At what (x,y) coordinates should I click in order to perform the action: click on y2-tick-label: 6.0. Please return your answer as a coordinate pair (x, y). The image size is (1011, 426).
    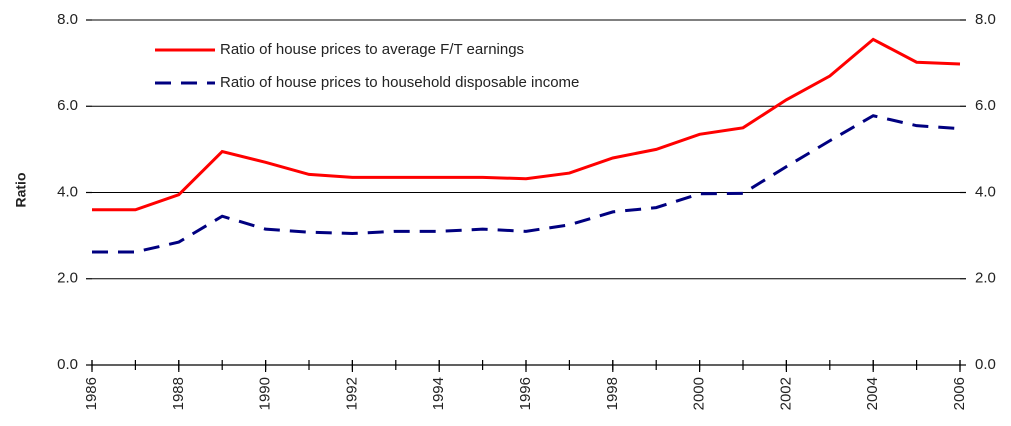
    Looking at the image, I should click on (985, 105).